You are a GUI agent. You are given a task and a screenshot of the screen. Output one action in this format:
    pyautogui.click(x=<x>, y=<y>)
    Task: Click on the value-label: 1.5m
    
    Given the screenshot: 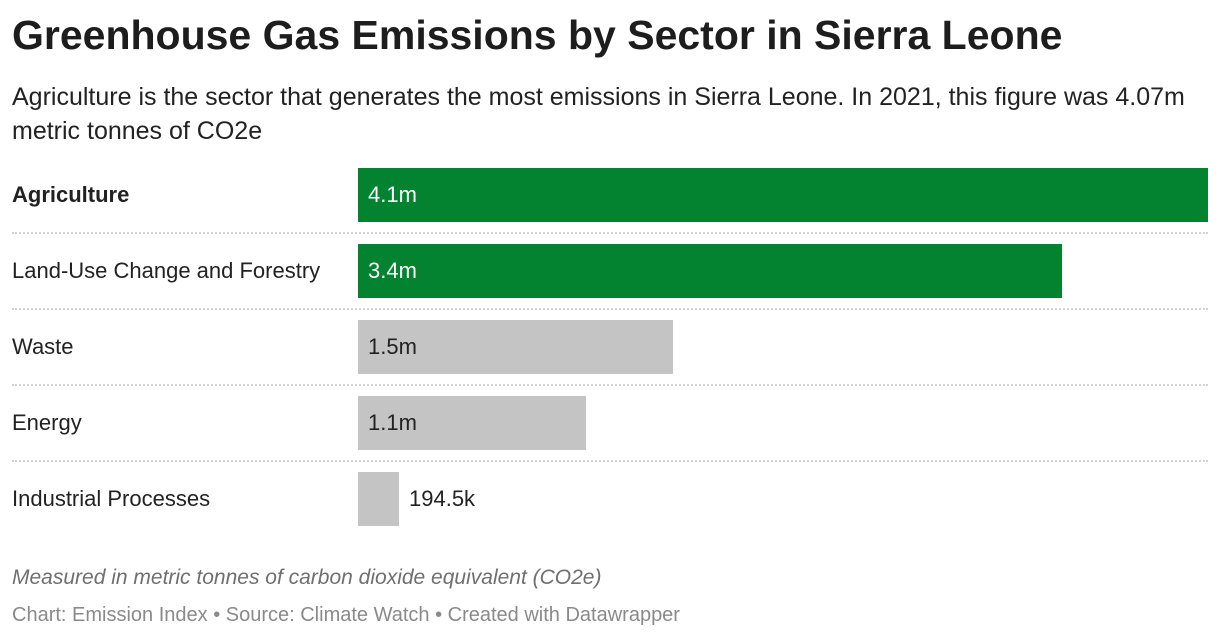 What is the action you would take?
    pyautogui.click(x=392, y=346)
    